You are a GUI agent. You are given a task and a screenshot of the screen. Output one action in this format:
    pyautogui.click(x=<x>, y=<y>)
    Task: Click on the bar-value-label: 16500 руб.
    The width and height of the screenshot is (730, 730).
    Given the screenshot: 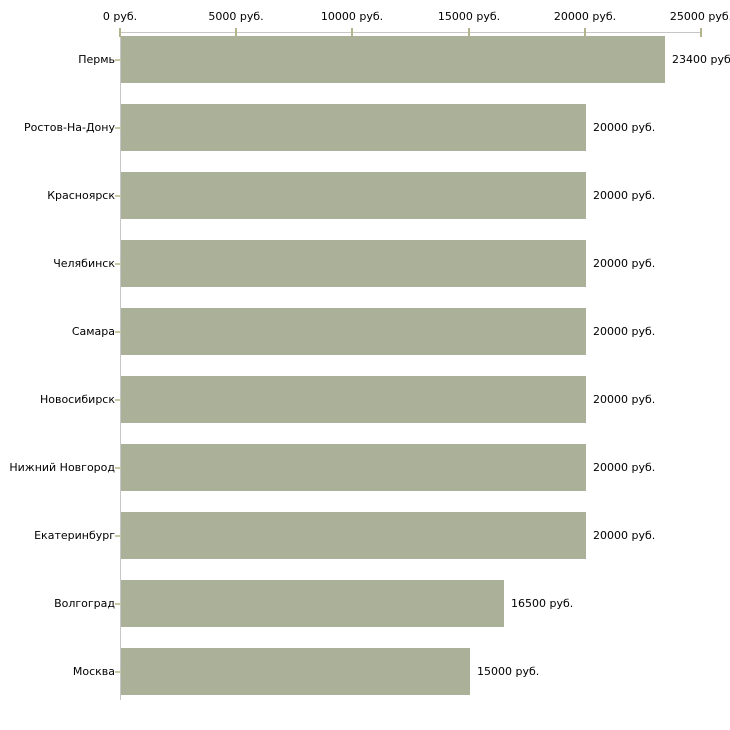 What is the action you would take?
    pyautogui.click(x=542, y=603)
    